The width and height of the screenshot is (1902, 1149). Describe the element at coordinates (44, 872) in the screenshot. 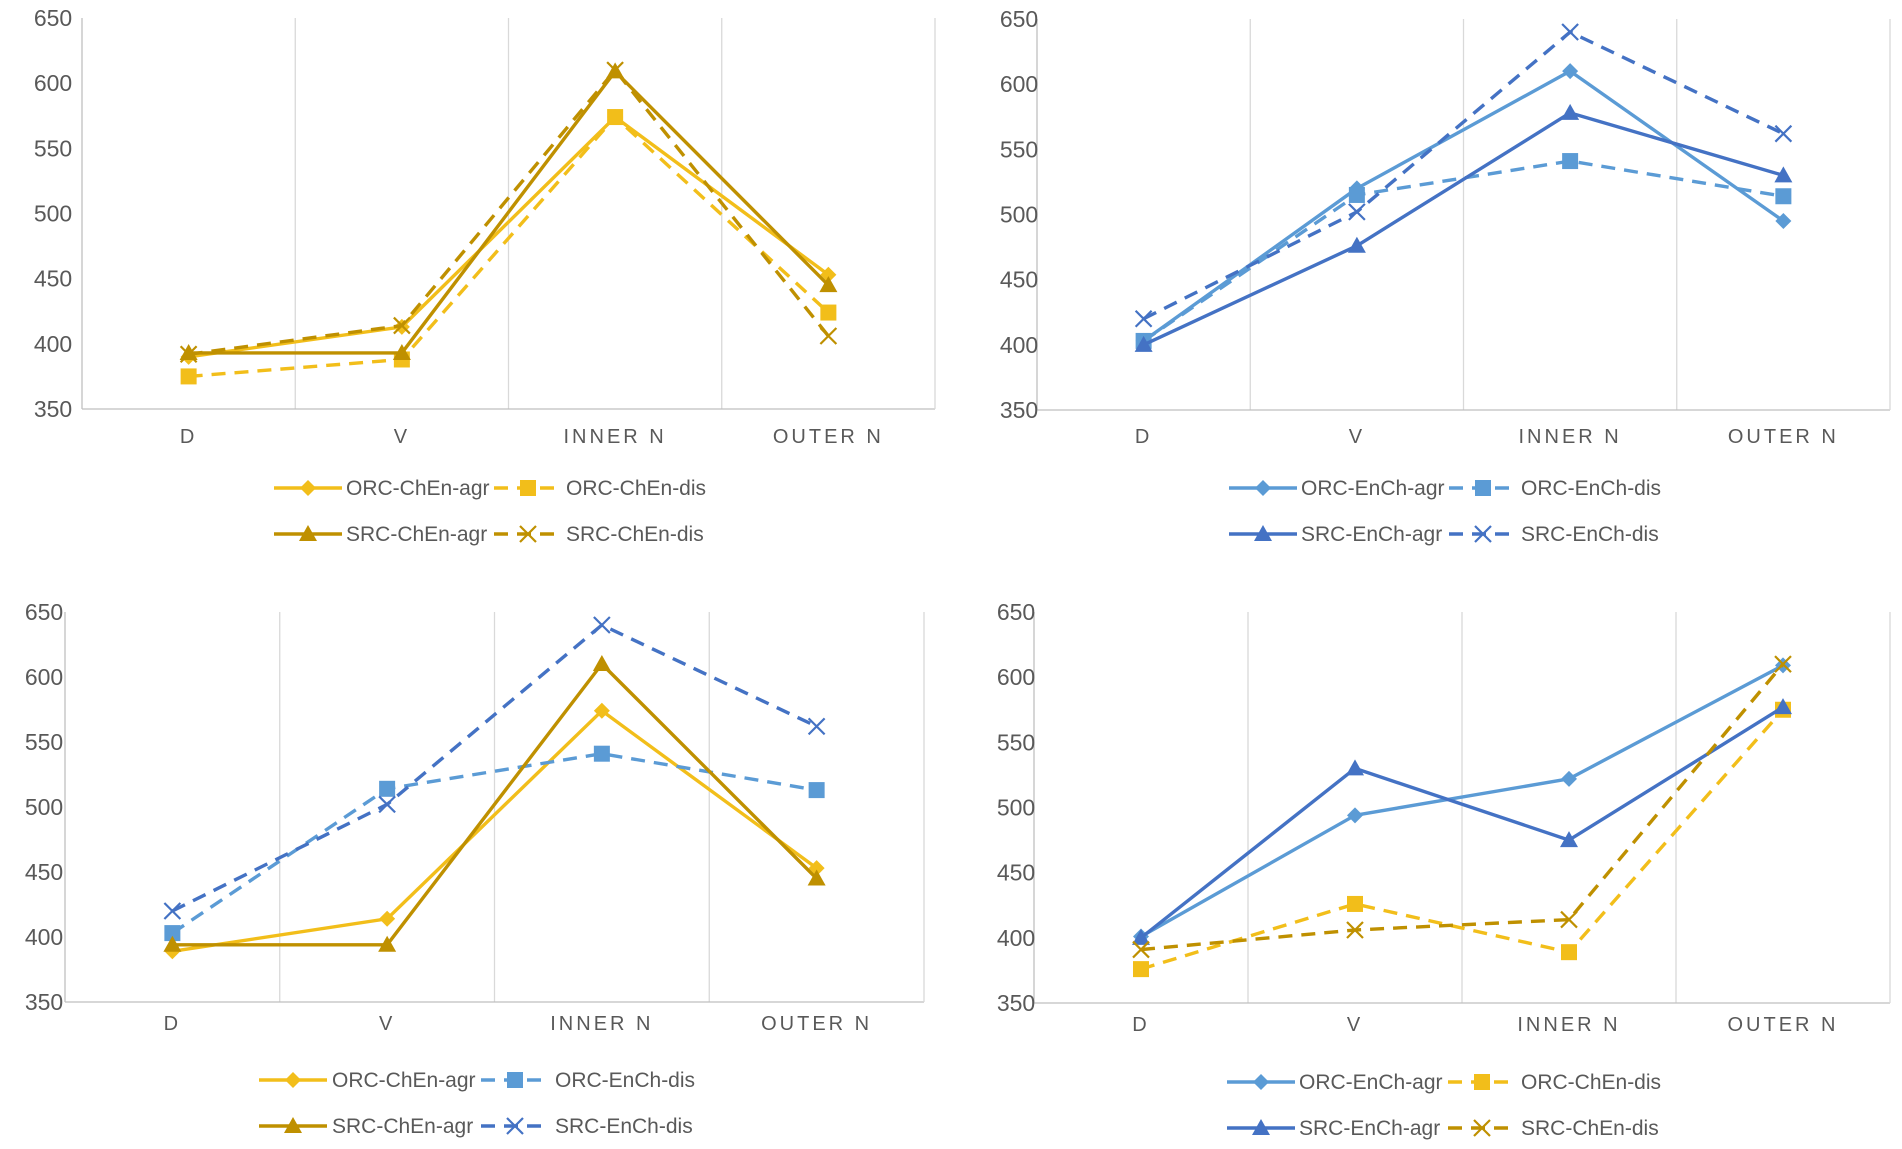

I see `y-tick-label: 450` at that location.